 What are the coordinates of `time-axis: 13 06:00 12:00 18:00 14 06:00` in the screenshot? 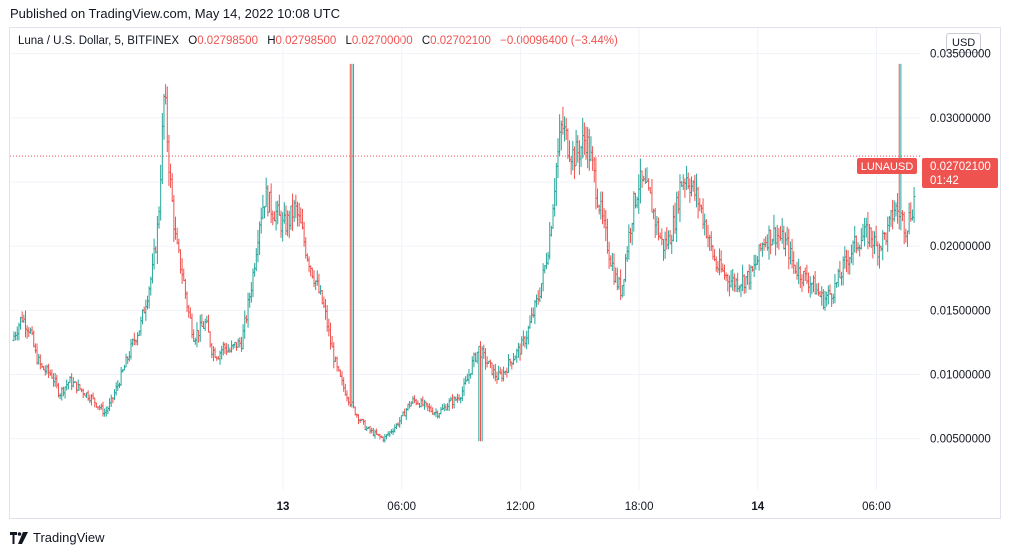 It's located at (584, 507).